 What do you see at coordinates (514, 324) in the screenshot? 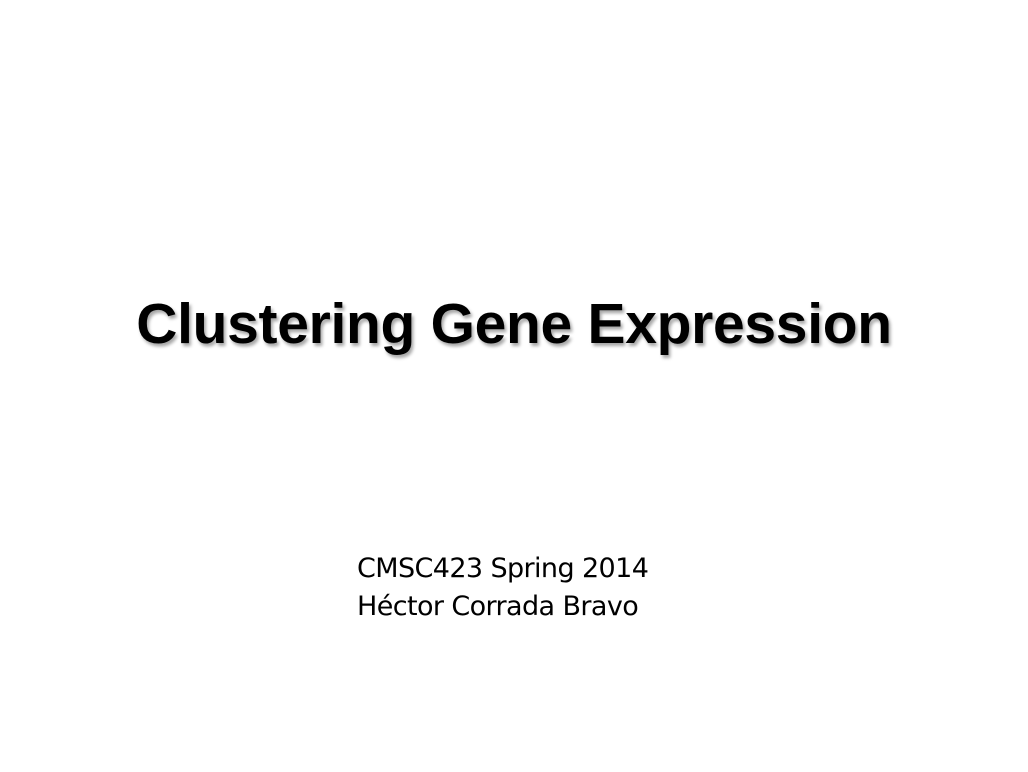
I see `slide-title: Clustering Gene Expression` at bounding box center [514, 324].